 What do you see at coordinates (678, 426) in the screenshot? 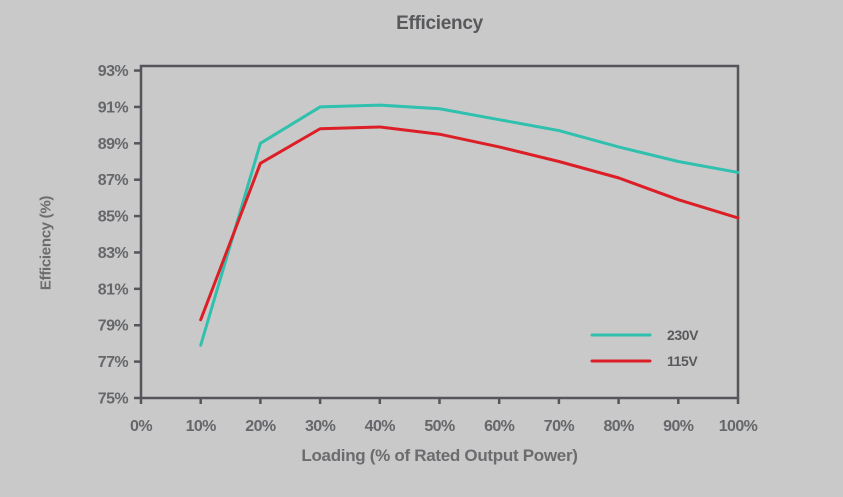
I see `x-tick-label: 90%` at bounding box center [678, 426].